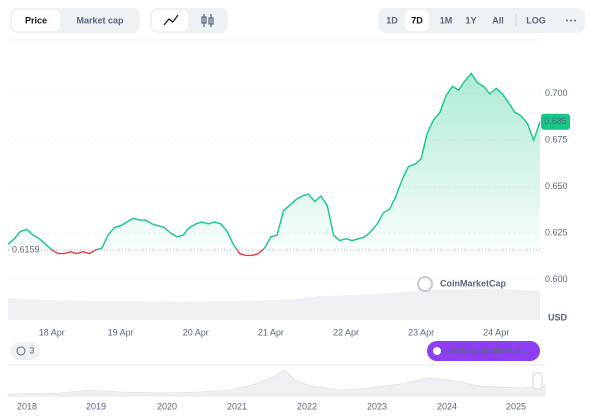  What do you see at coordinates (271, 332) in the screenshot?
I see `x-tick-label: 21 Apr` at bounding box center [271, 332].